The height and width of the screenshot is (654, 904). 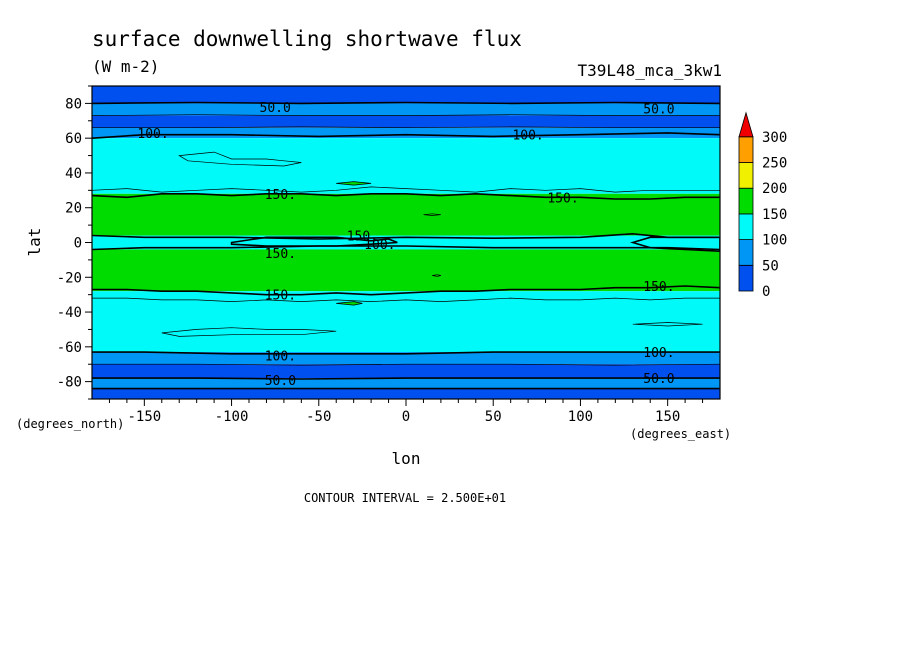 What do you see at coordinates (318, 417) in the screenshot?
I see `x-tick-label-2: -50` at bounding box center [318, 417].